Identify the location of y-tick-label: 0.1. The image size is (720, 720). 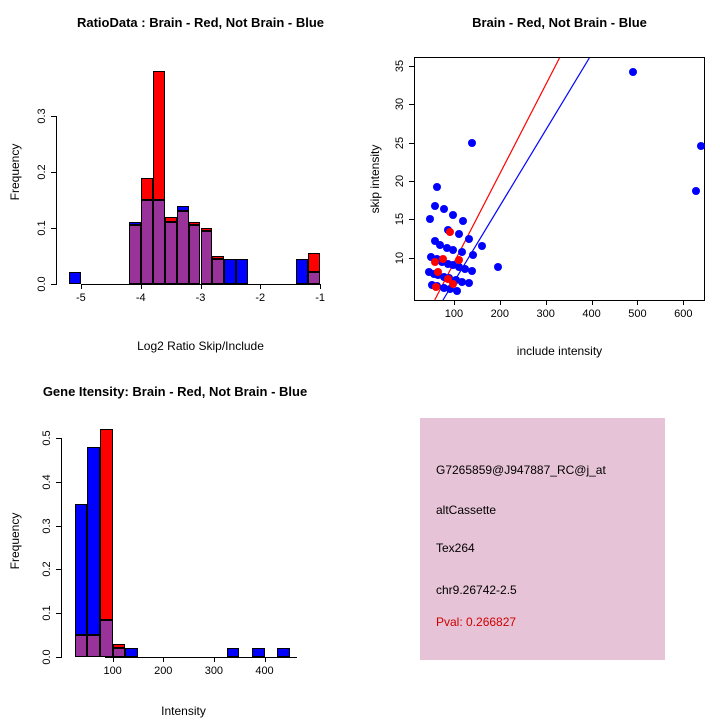
(42, 228).